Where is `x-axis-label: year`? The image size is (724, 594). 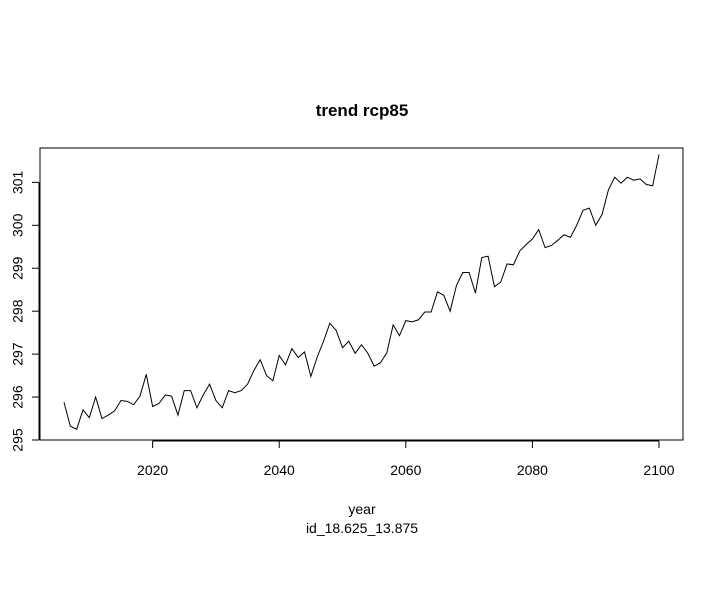
x-axis-label: year is located at coordinates (362, 509).